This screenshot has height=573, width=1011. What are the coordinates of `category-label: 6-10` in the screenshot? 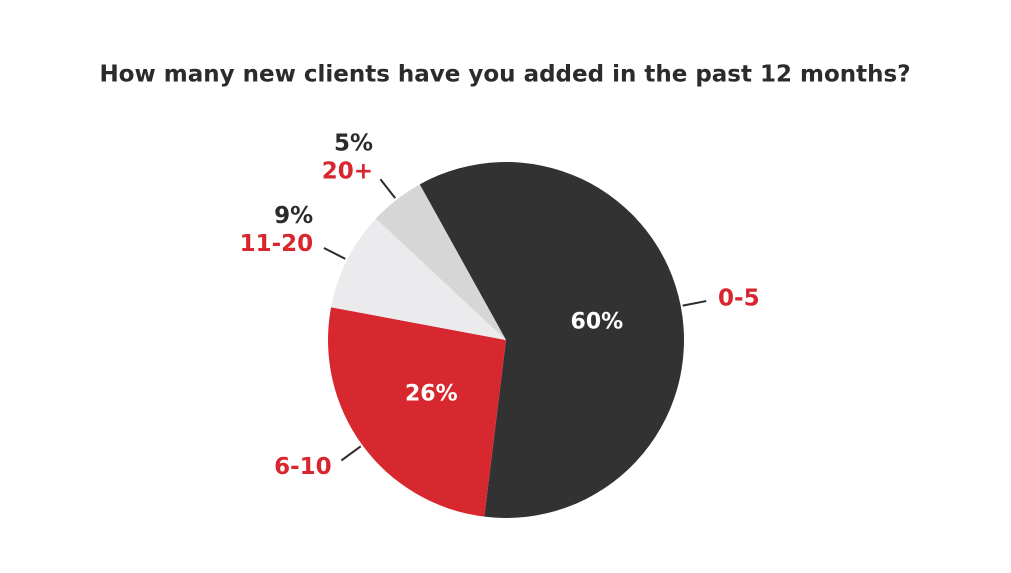 It's located at (303, 467).